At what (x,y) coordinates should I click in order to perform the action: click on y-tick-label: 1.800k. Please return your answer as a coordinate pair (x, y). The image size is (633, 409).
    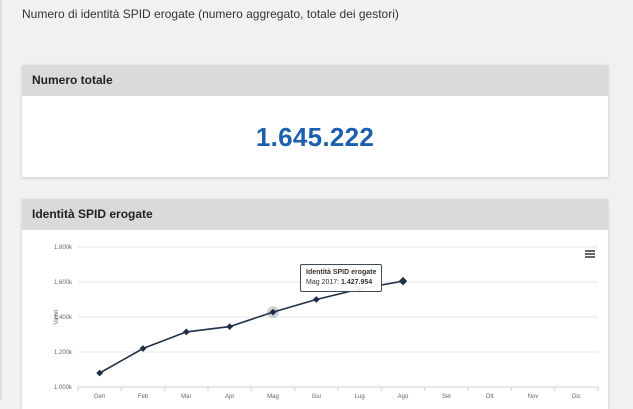
    Looking at the image, I should click on (63, 248).